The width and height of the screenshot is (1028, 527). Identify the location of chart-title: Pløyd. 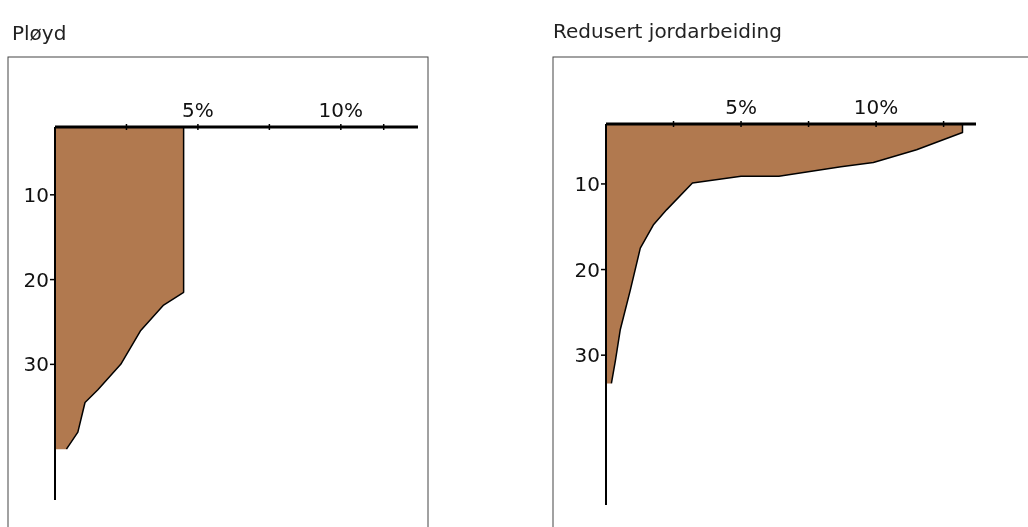
(39, 33).